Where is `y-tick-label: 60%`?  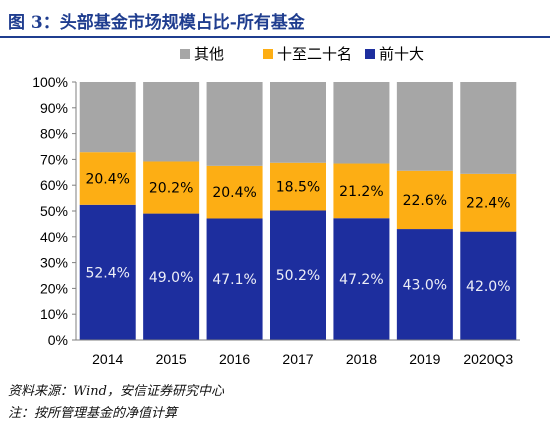
y-tick-label: 60% is located at coordinates (54, 185).